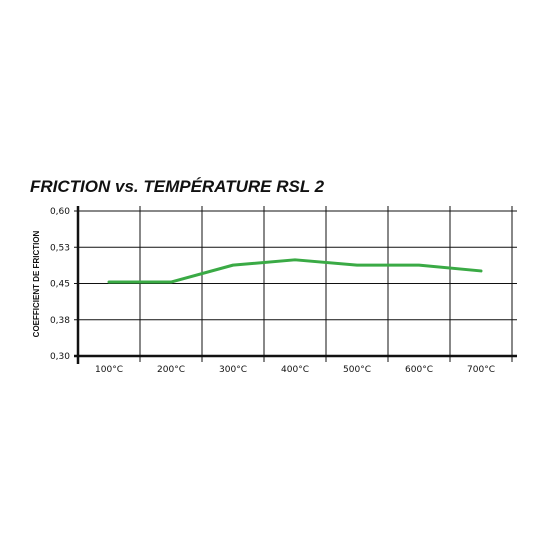 The width and height of the screenshot is (550, 550). I want to click on x-tick-label: 500°C, so click(357, 370).